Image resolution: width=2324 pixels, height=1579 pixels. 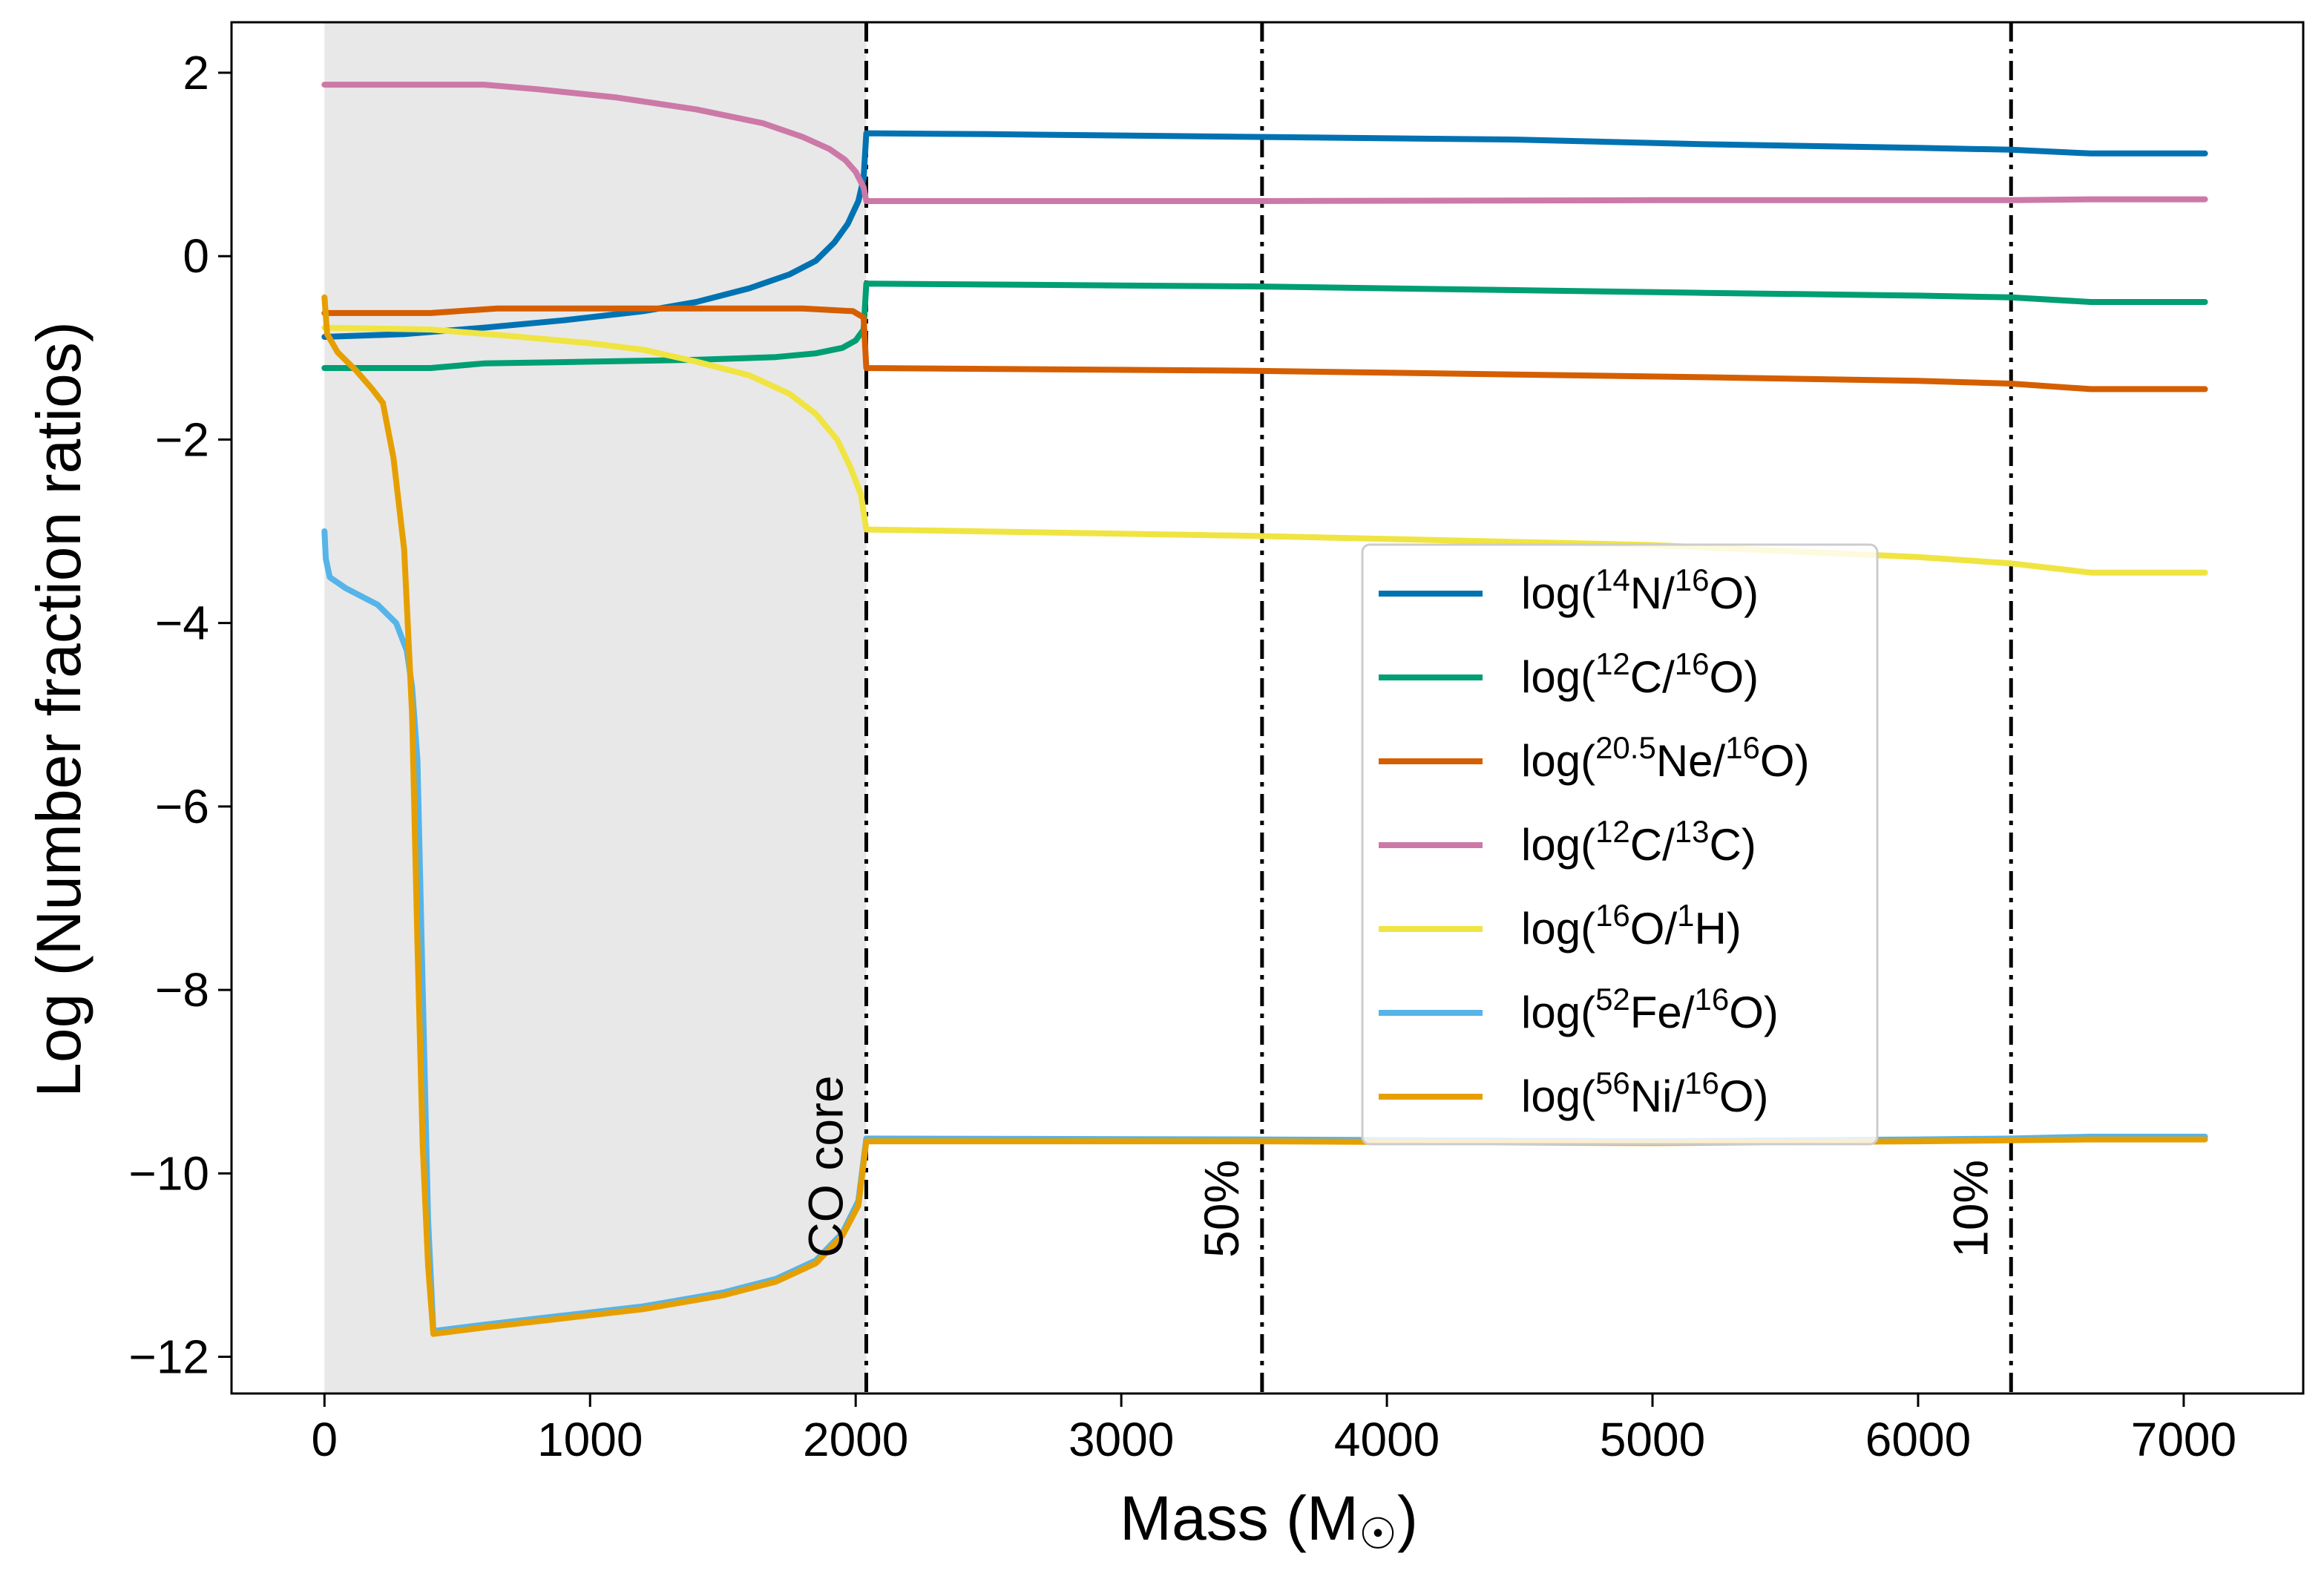 What do you see at coordinates (1638, 842) in the screenshot?
I see `legend-label-3: log(12C/13C)` at bounding box center [1638, 842].